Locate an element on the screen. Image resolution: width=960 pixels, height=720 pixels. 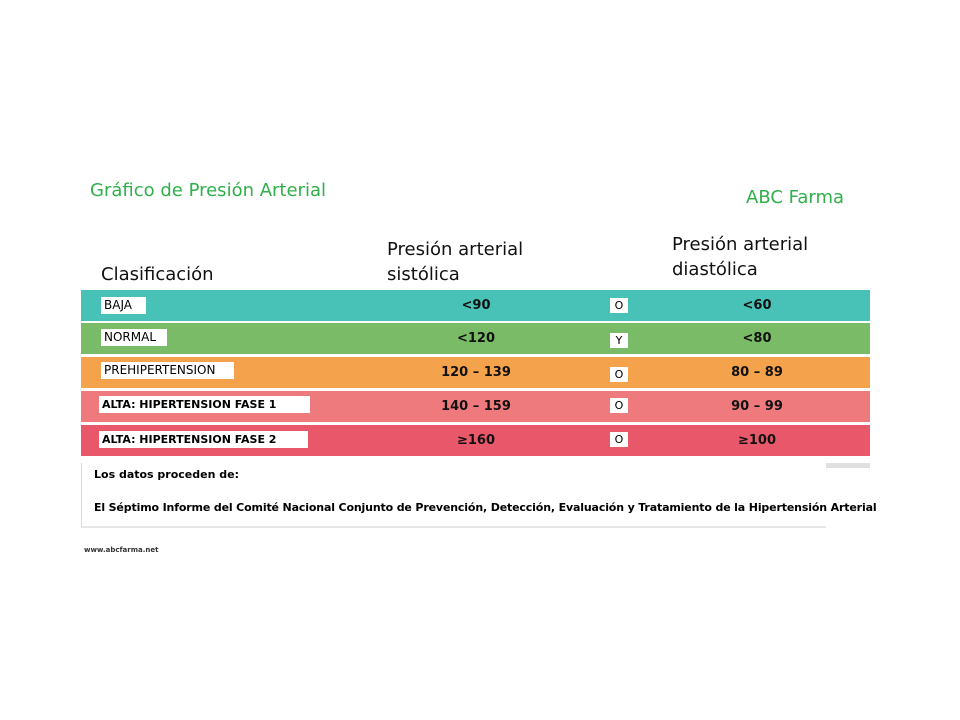
page-title: Gráfico de Presión Arterial is located at coordinates (208, 190).